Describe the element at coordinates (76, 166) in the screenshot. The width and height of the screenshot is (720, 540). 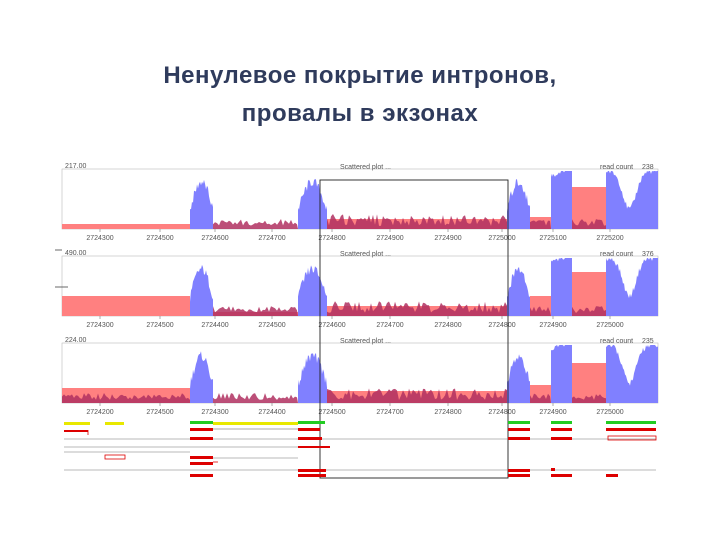
I see `y-max-label: 217.00` at that location.